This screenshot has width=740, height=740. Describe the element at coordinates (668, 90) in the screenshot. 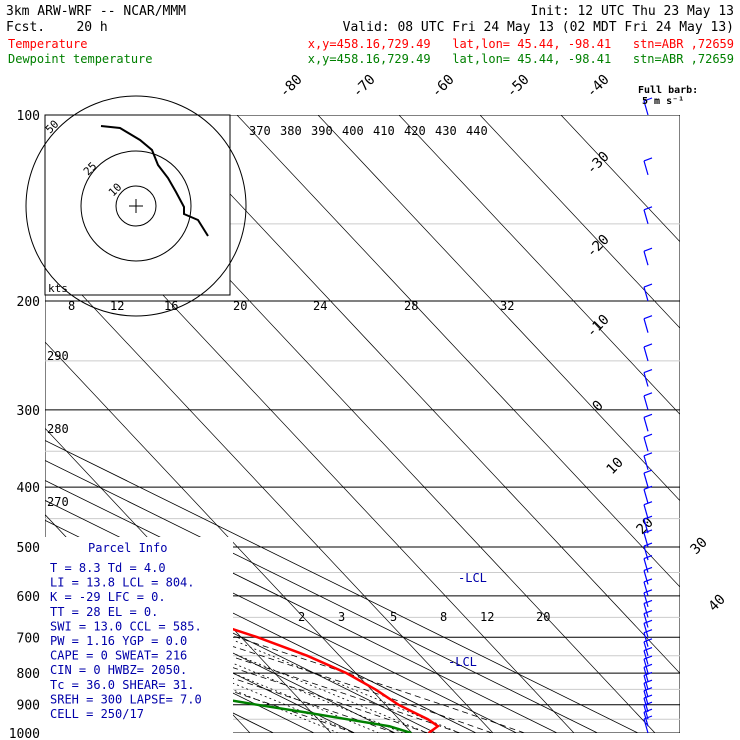

I see `barb-legend-line1: Full barb:` at that location.